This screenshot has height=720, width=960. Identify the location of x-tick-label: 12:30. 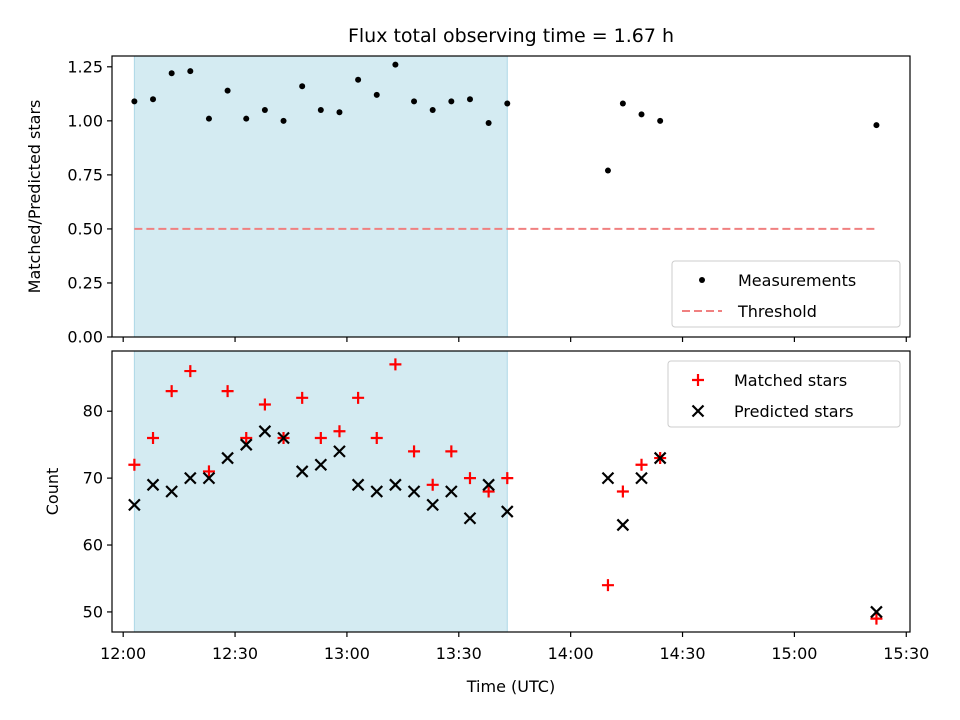
(235, 653).